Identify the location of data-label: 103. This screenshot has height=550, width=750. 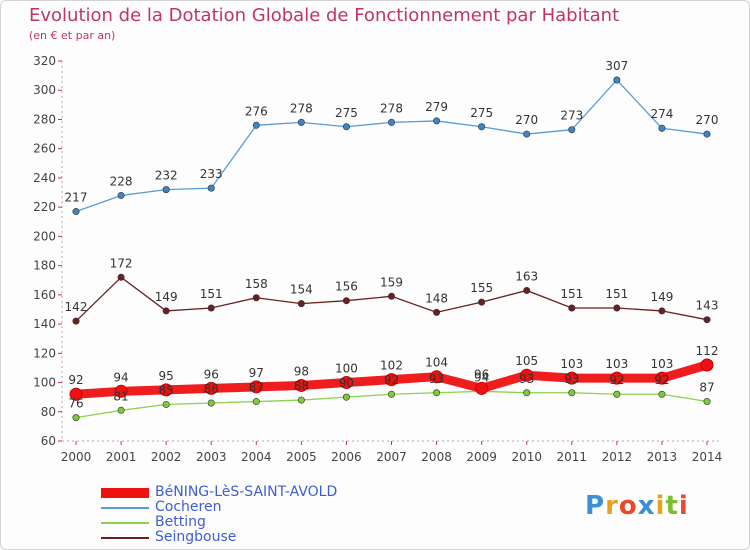
(571, 364).